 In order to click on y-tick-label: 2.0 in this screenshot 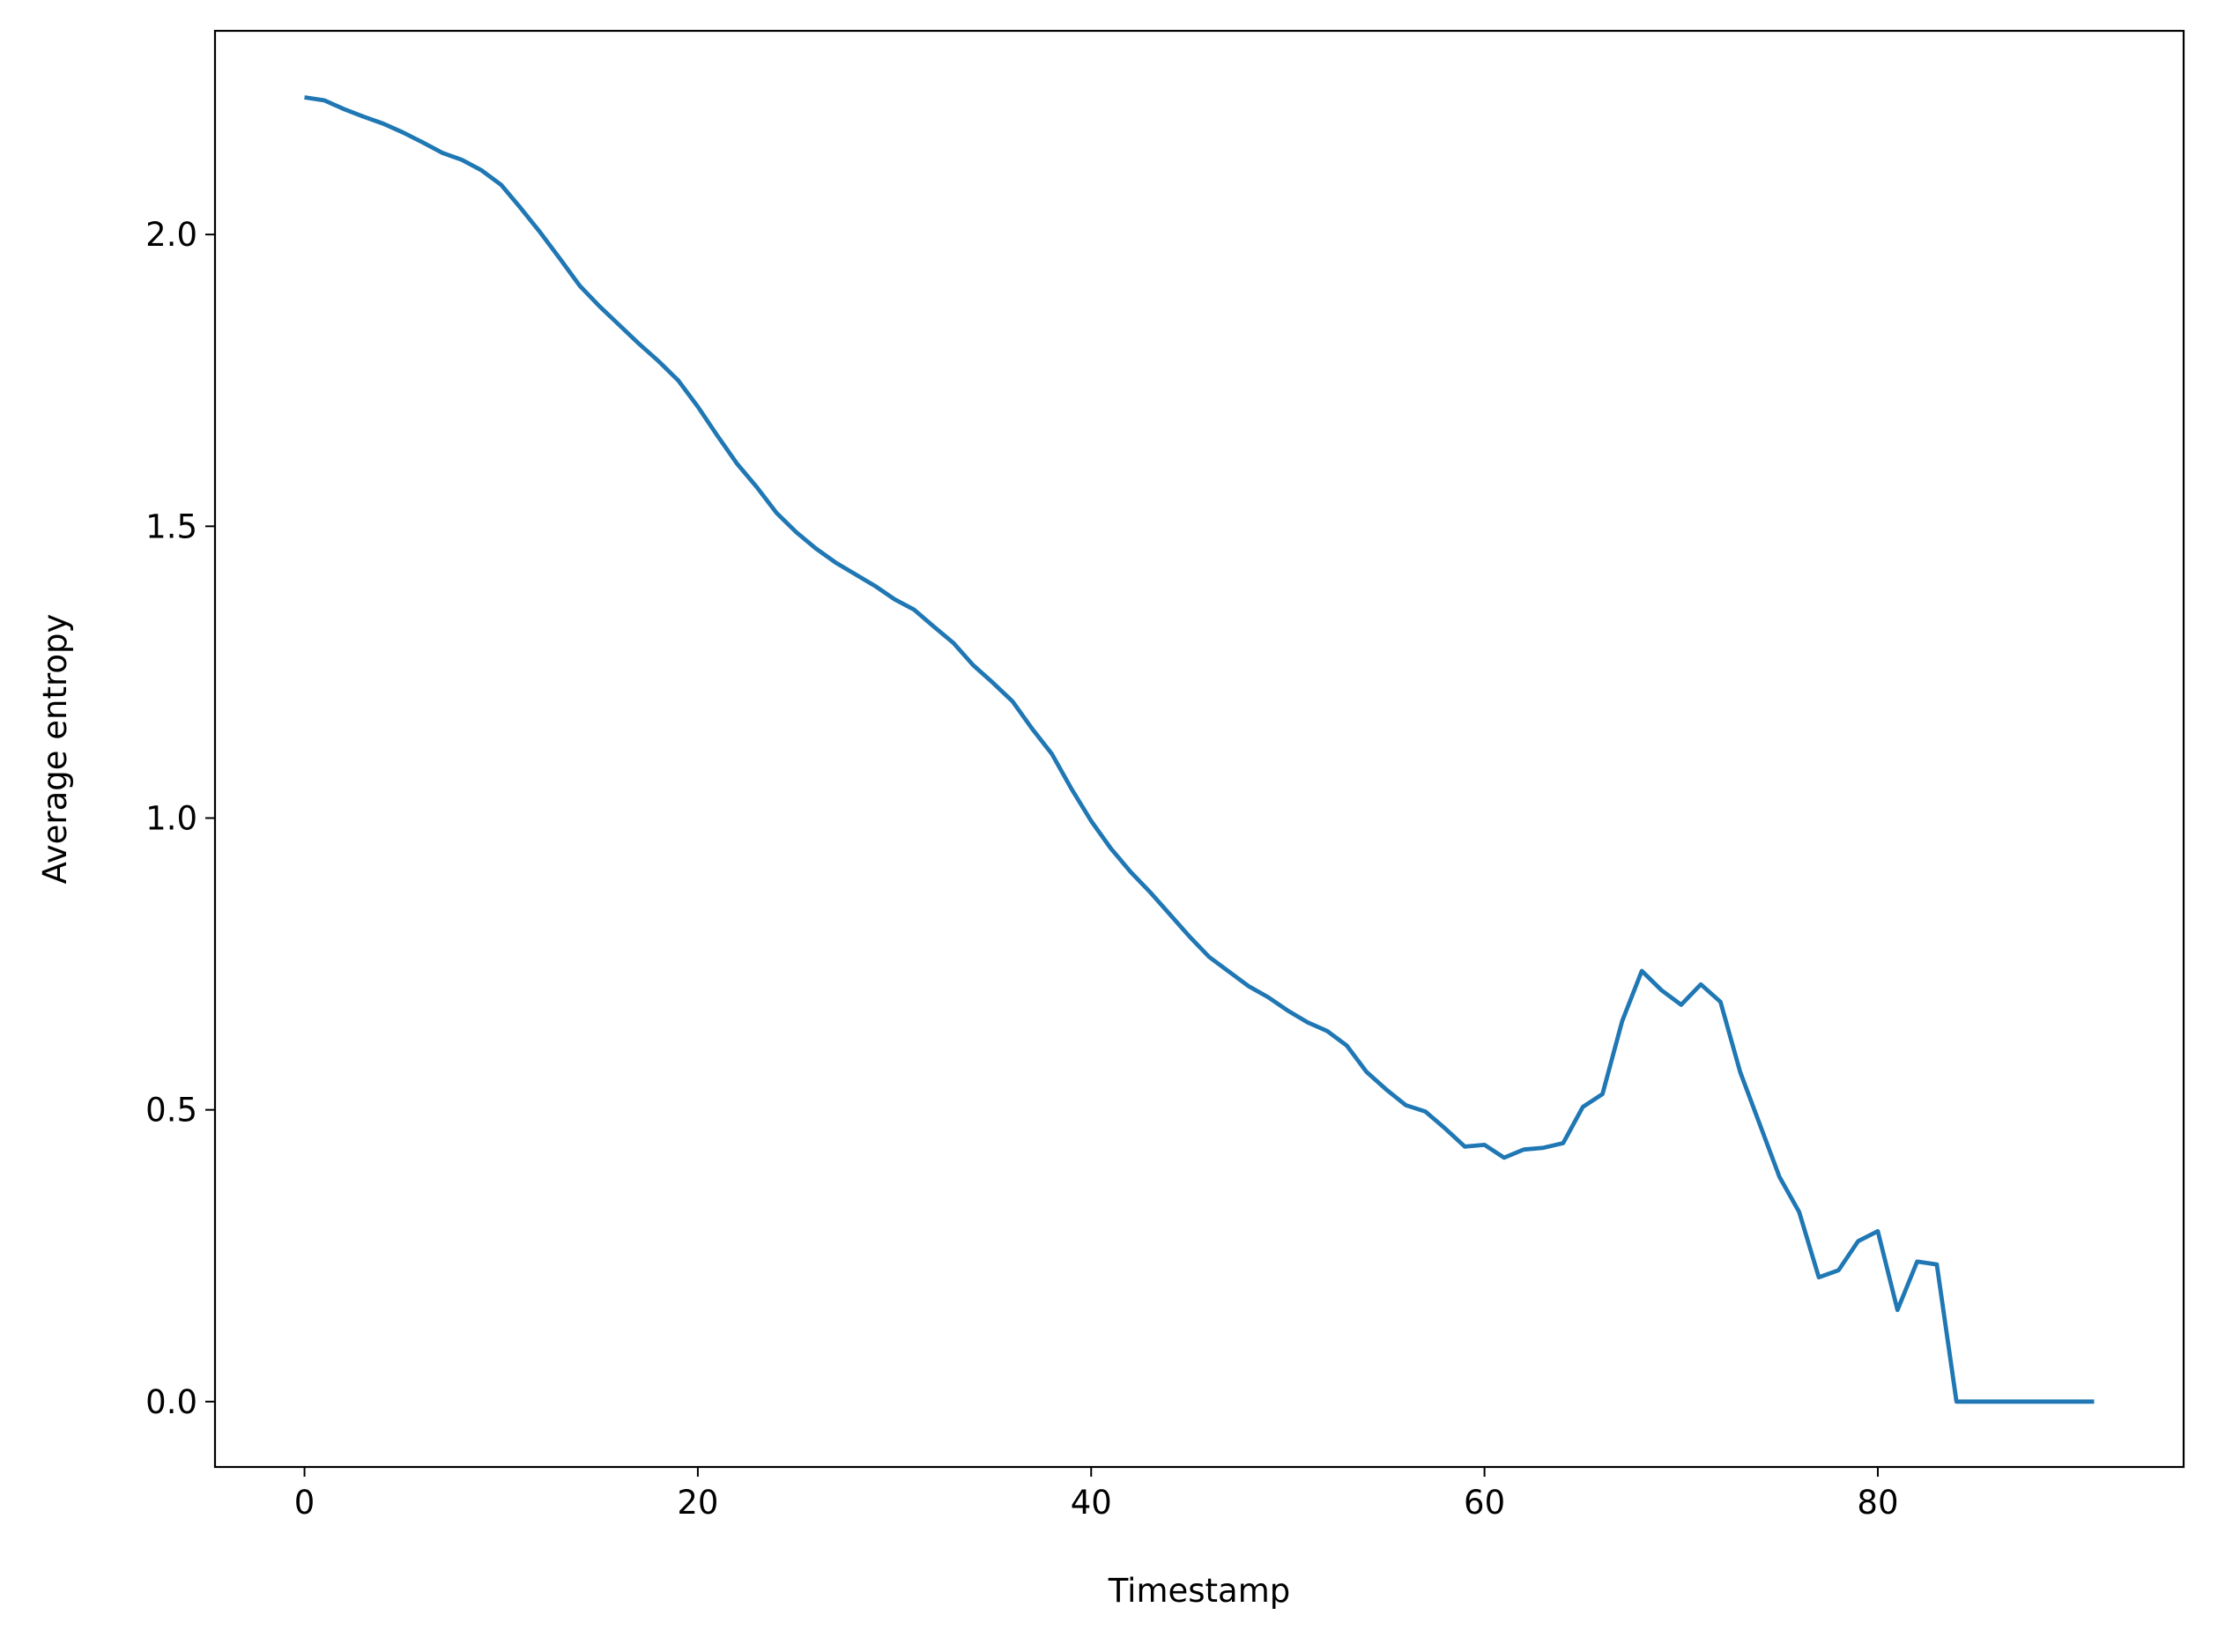, I will do `click(171, 235)`.